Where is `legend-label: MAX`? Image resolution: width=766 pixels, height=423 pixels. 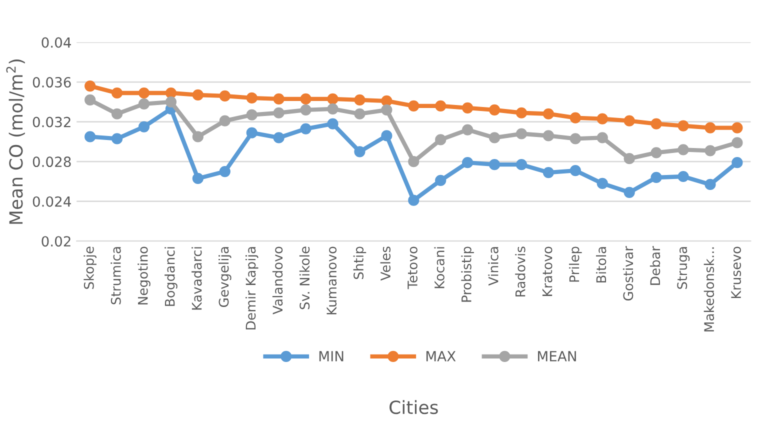 legend-label: MAX is located at coordinates (441, 356).